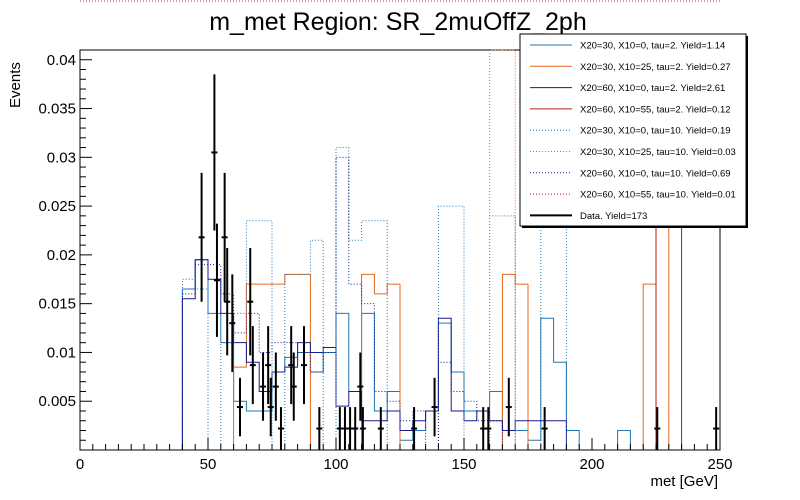 This screenshot has height=500, width=800. I want to click on legend-entry-6: X20=30, X10=25, tau=10. Yield=0.03, so click(633, 152).